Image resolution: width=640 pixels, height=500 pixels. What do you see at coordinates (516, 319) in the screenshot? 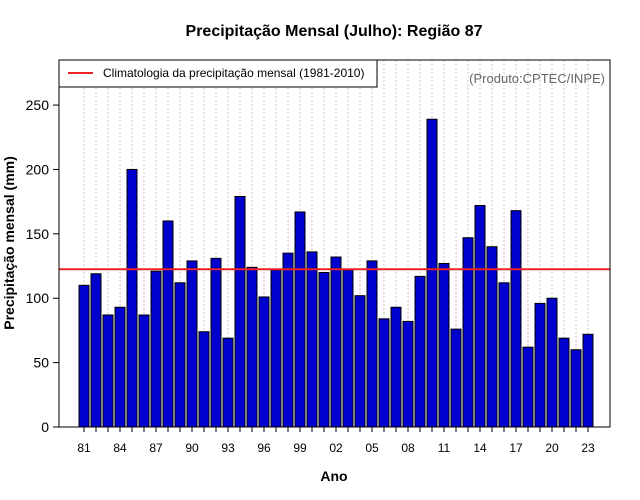
I see `bar-2017` at bounding box center [516, 319].